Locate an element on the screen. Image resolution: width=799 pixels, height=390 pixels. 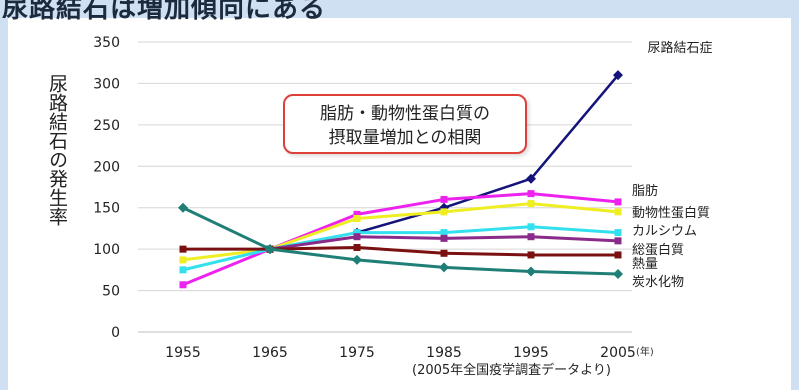
series-label: 総蛋白質 is located at coordinates (658, 250).